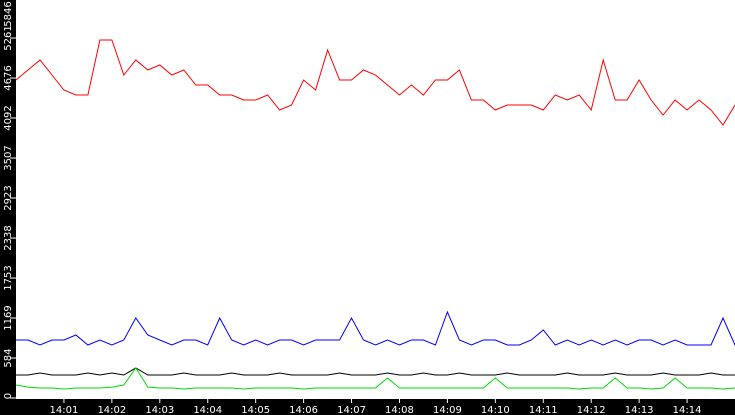 This screenshot has height=415, width=735. Describe the element at coordinates (351, 410) in the screenshot. I see `x-tick-label: 14:07` at that location.